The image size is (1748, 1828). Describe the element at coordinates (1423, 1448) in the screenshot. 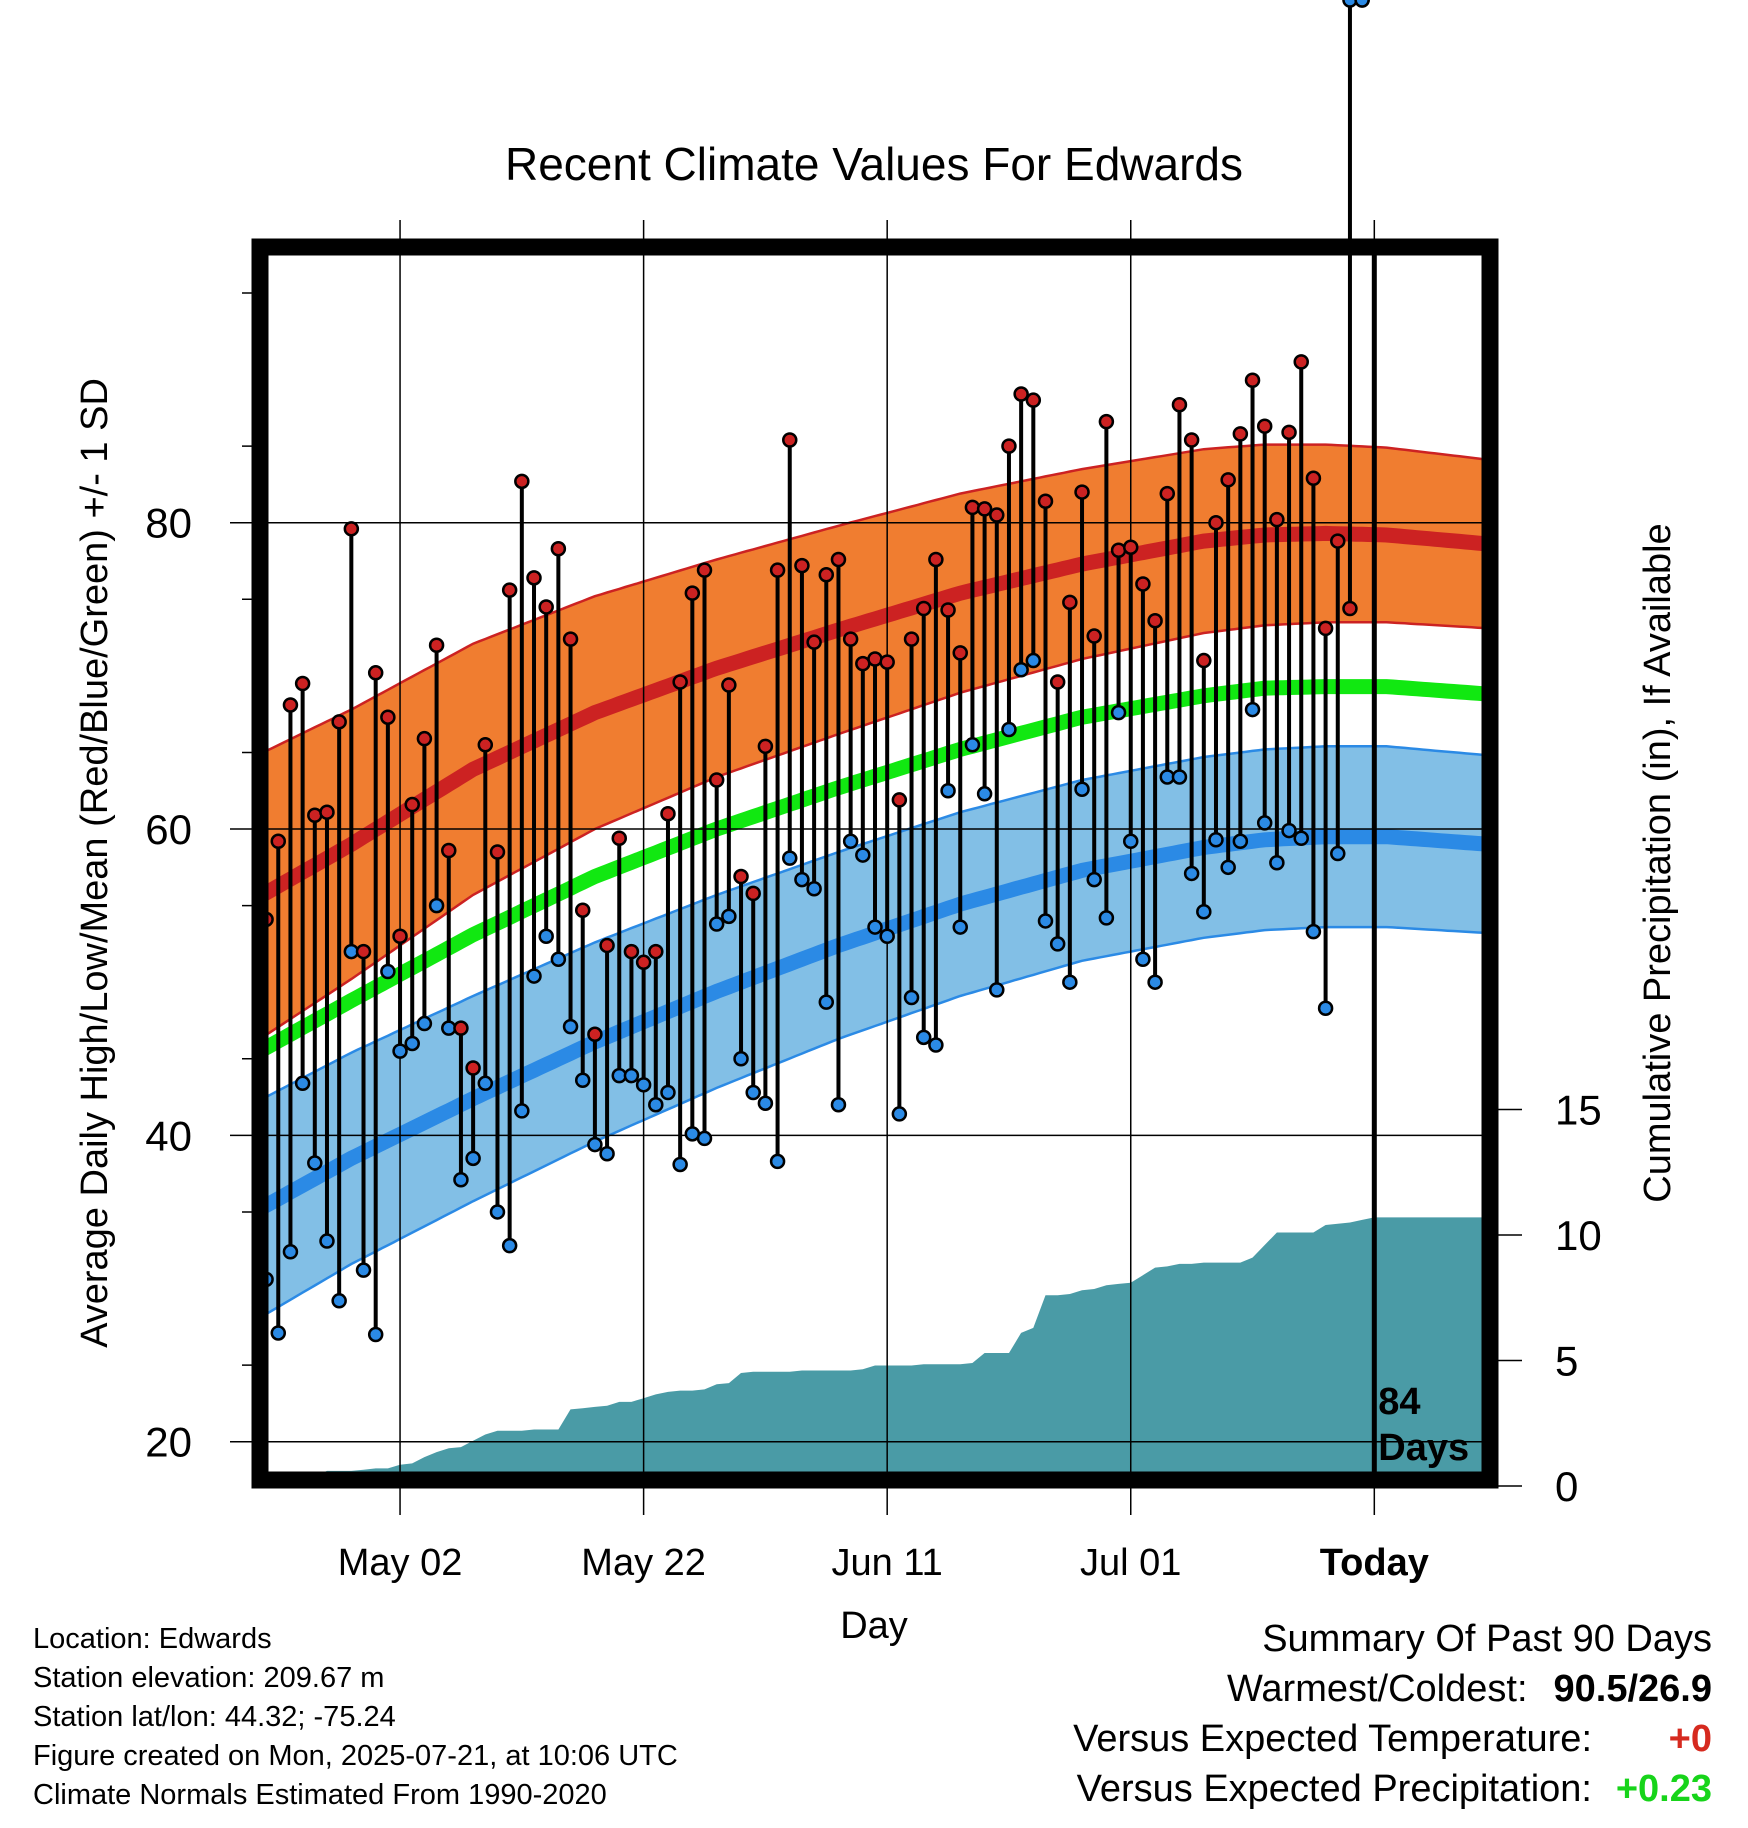

I see `today-days-label: Days` at that location.